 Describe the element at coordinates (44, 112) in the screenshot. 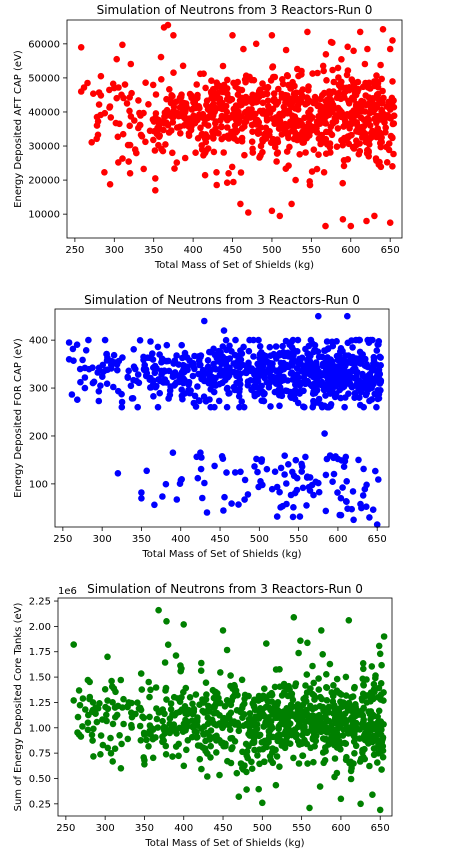

I see `y-tick-label: 40000` at that location.